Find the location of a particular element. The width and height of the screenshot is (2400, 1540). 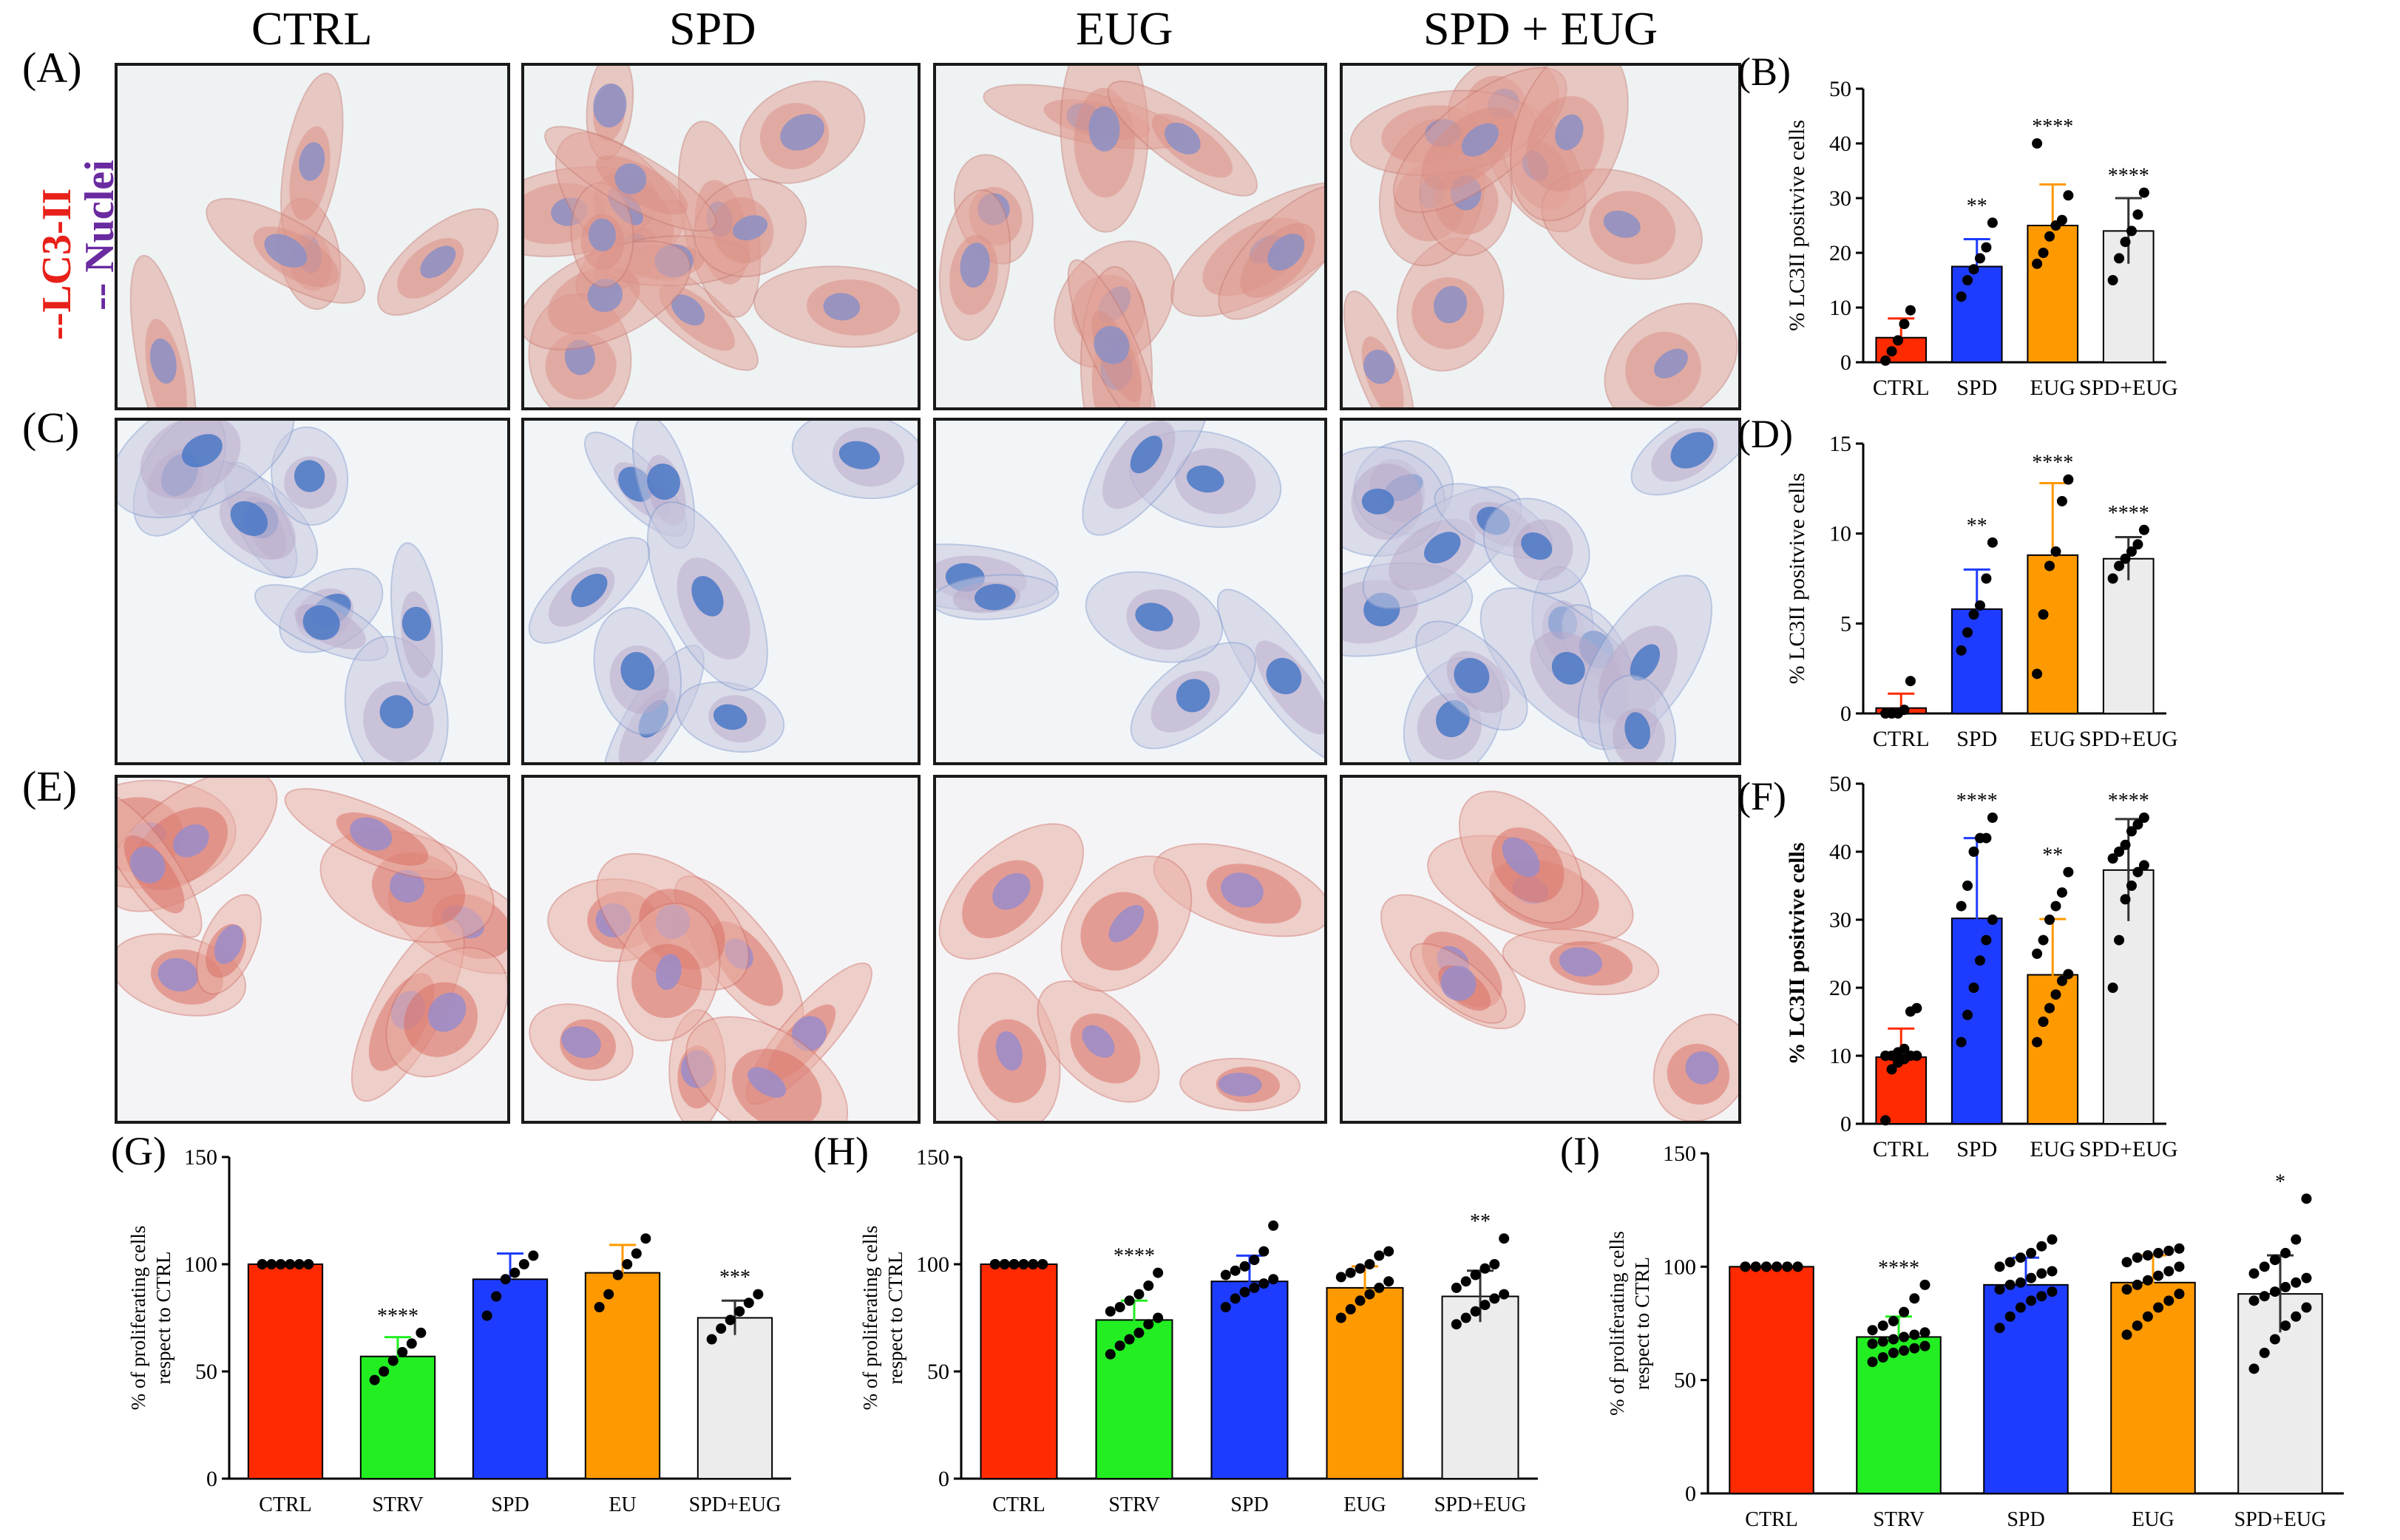

panel-letter-b: (B) is located at coordinates (1764, 72).